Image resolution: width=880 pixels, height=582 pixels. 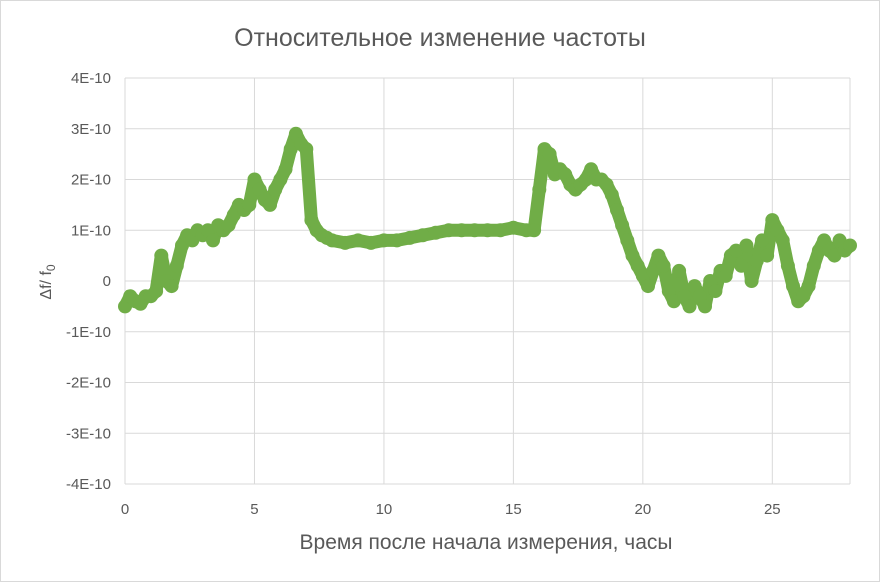 I want to click on y-axis-title-main: Δf/ f, so click(x=46, y=285).